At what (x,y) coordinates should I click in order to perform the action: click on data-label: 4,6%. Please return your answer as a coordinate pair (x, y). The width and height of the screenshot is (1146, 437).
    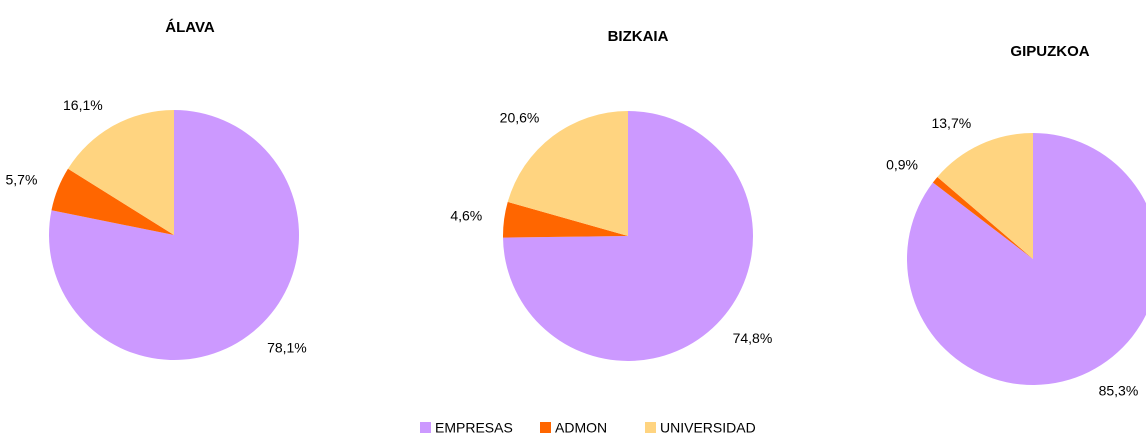
    Looking at the image, I should click on (466, 215).